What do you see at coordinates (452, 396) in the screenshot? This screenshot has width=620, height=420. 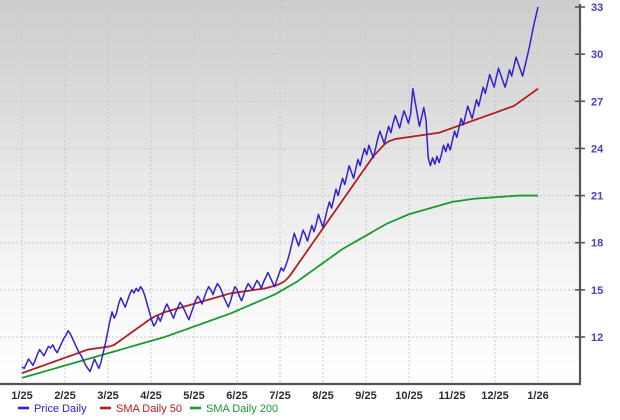 I see `x-tick-label: 11/25` at bounding box center [452, 396].